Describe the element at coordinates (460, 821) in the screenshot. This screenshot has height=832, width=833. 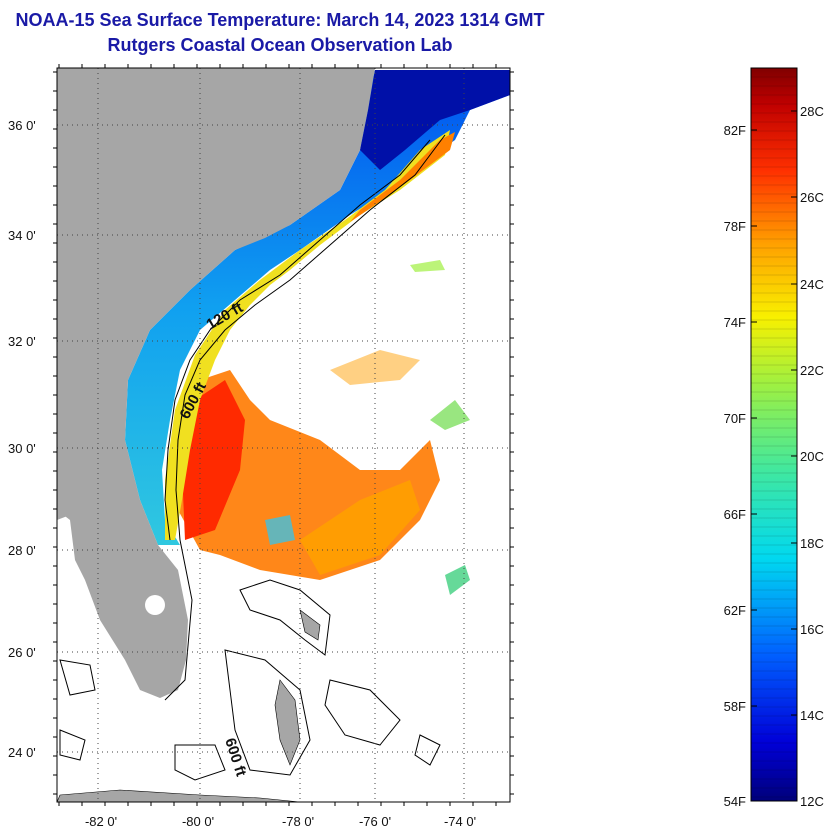
I see `lon-label: -74 0'` at that location.